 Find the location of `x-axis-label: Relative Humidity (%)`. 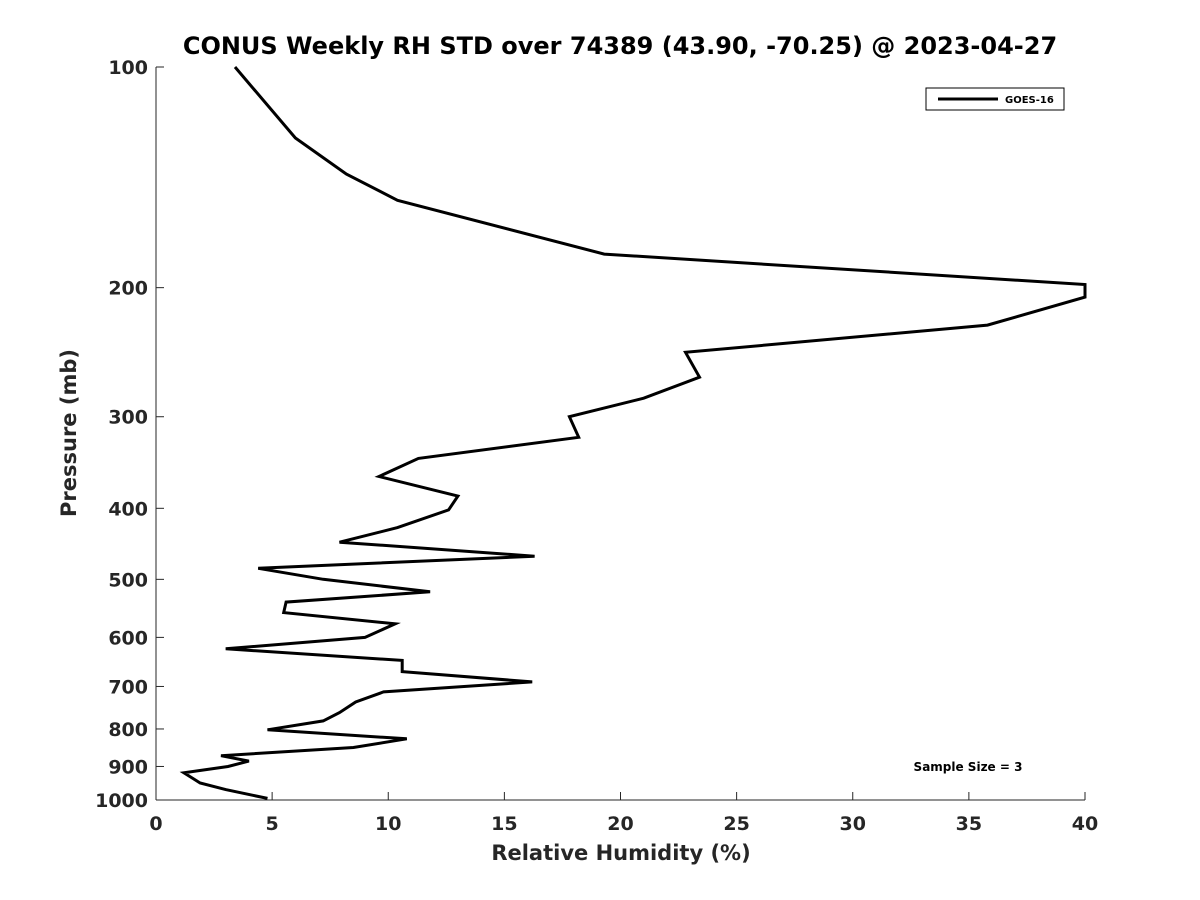

x-axis-label: Relative Humidity (%) is located at coordinates (620, 853).